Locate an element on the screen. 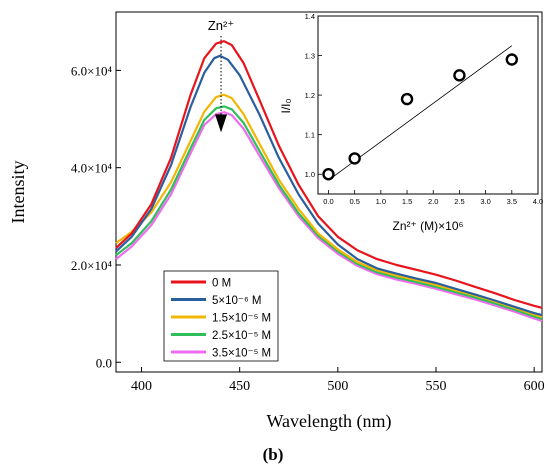 The height and width of the screenshot is (471, 550). x-tick-label: 600 is located at coordinates (534, 386).